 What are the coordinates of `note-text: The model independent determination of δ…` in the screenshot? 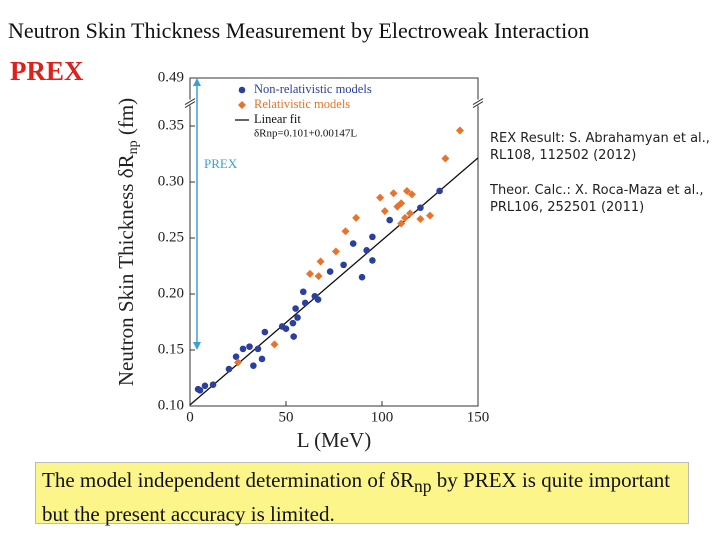 It's located at (228, 480).